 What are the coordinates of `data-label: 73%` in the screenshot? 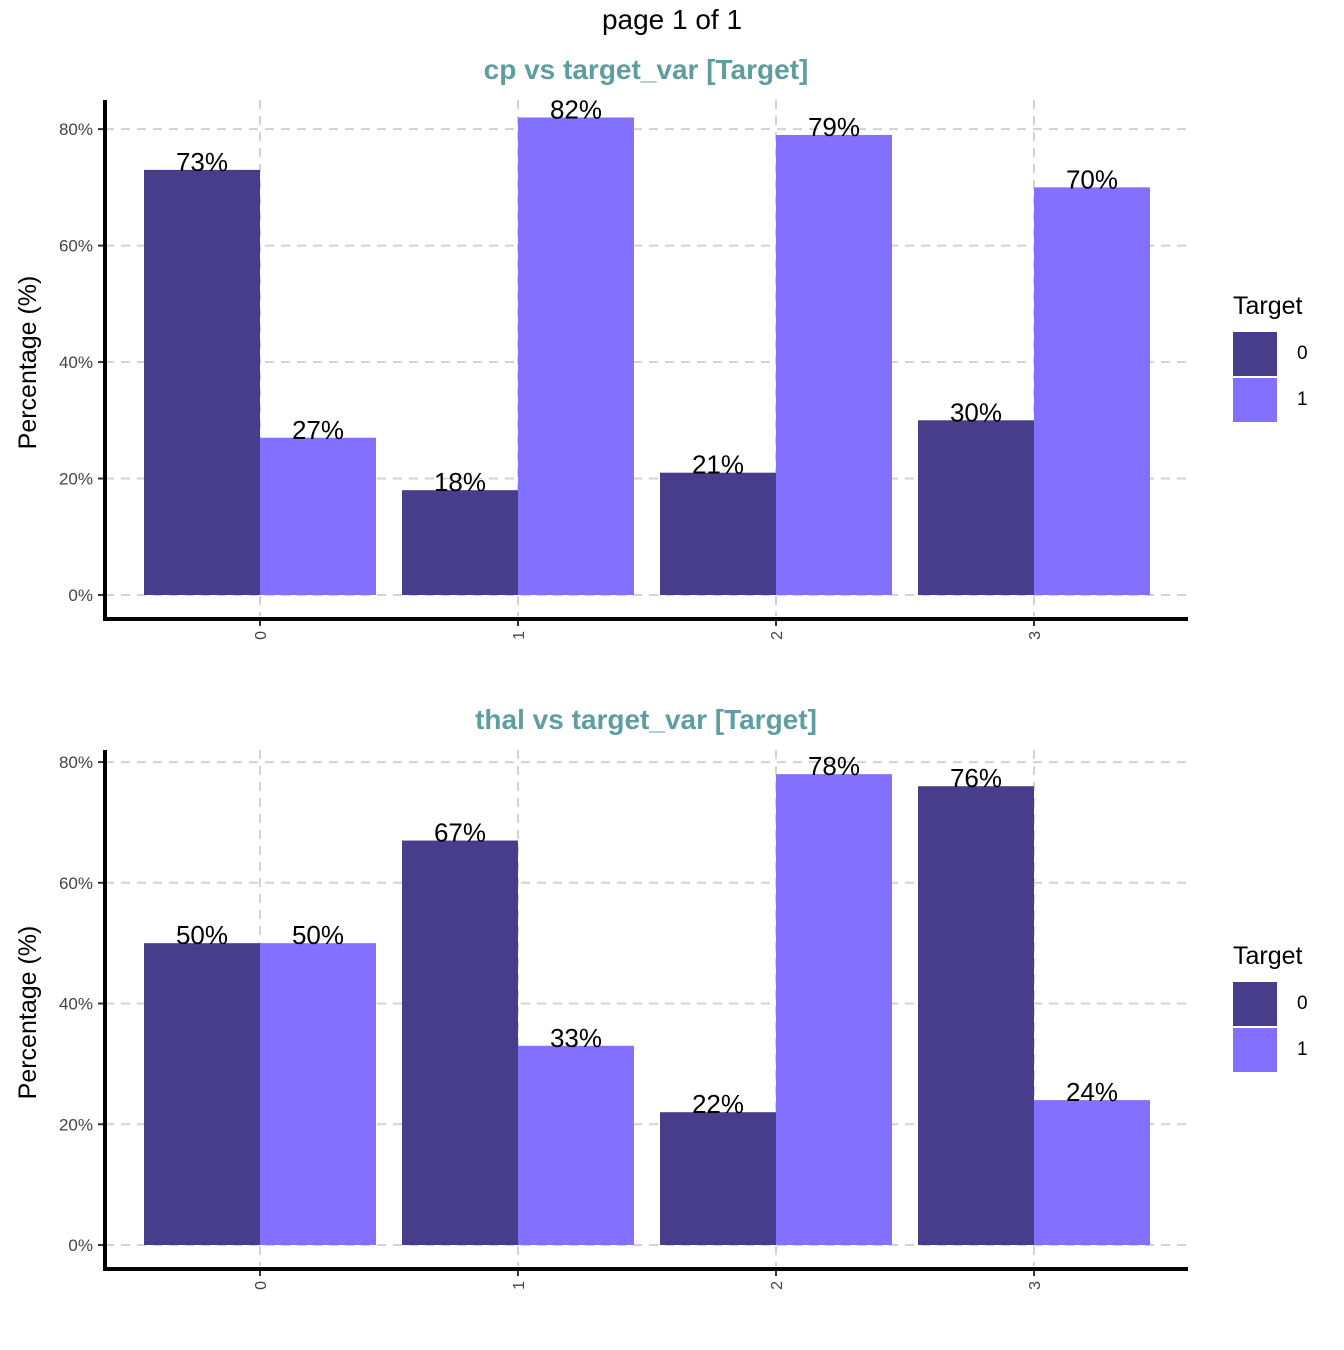 It's located at (202, 162).